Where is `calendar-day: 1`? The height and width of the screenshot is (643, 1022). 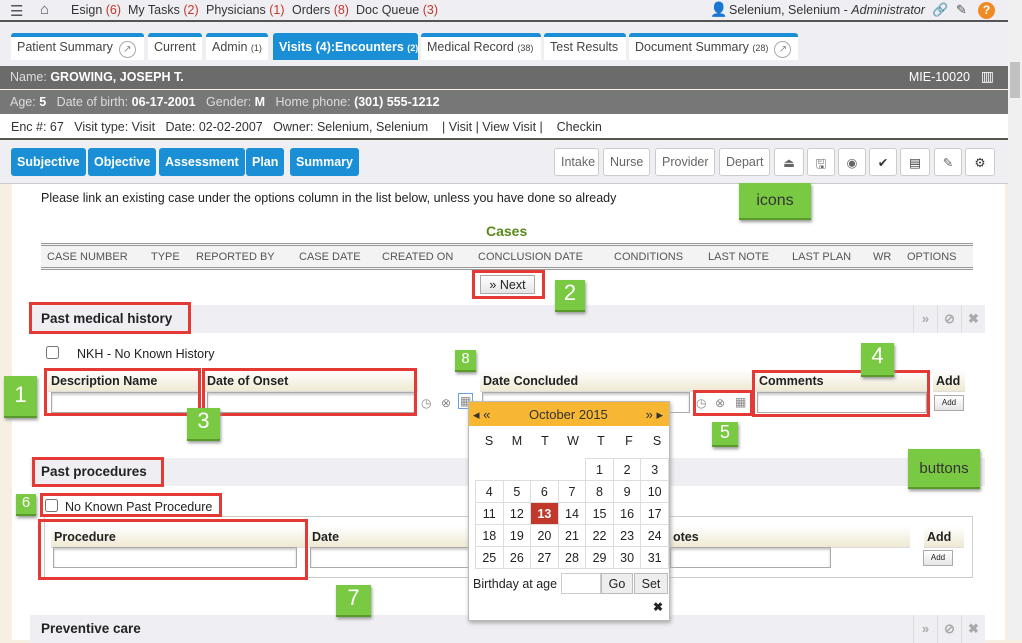 calendar-day: 1 is located at coordinates (599, 469).